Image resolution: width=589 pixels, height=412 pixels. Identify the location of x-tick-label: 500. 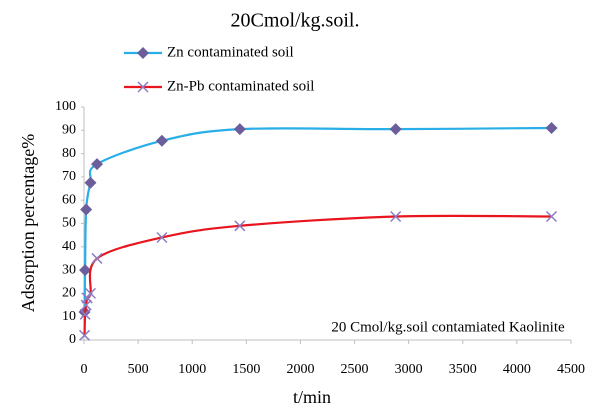
(138, 369).